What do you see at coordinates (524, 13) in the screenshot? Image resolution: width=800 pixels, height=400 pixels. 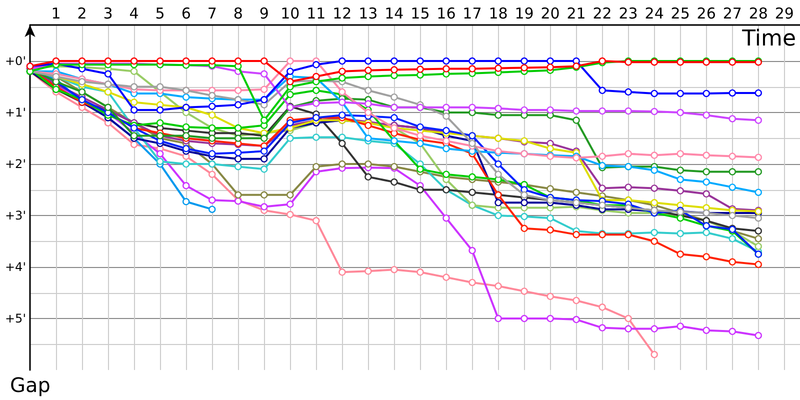 I see `x-tick-label: 19` at bounding box center [524, 13].